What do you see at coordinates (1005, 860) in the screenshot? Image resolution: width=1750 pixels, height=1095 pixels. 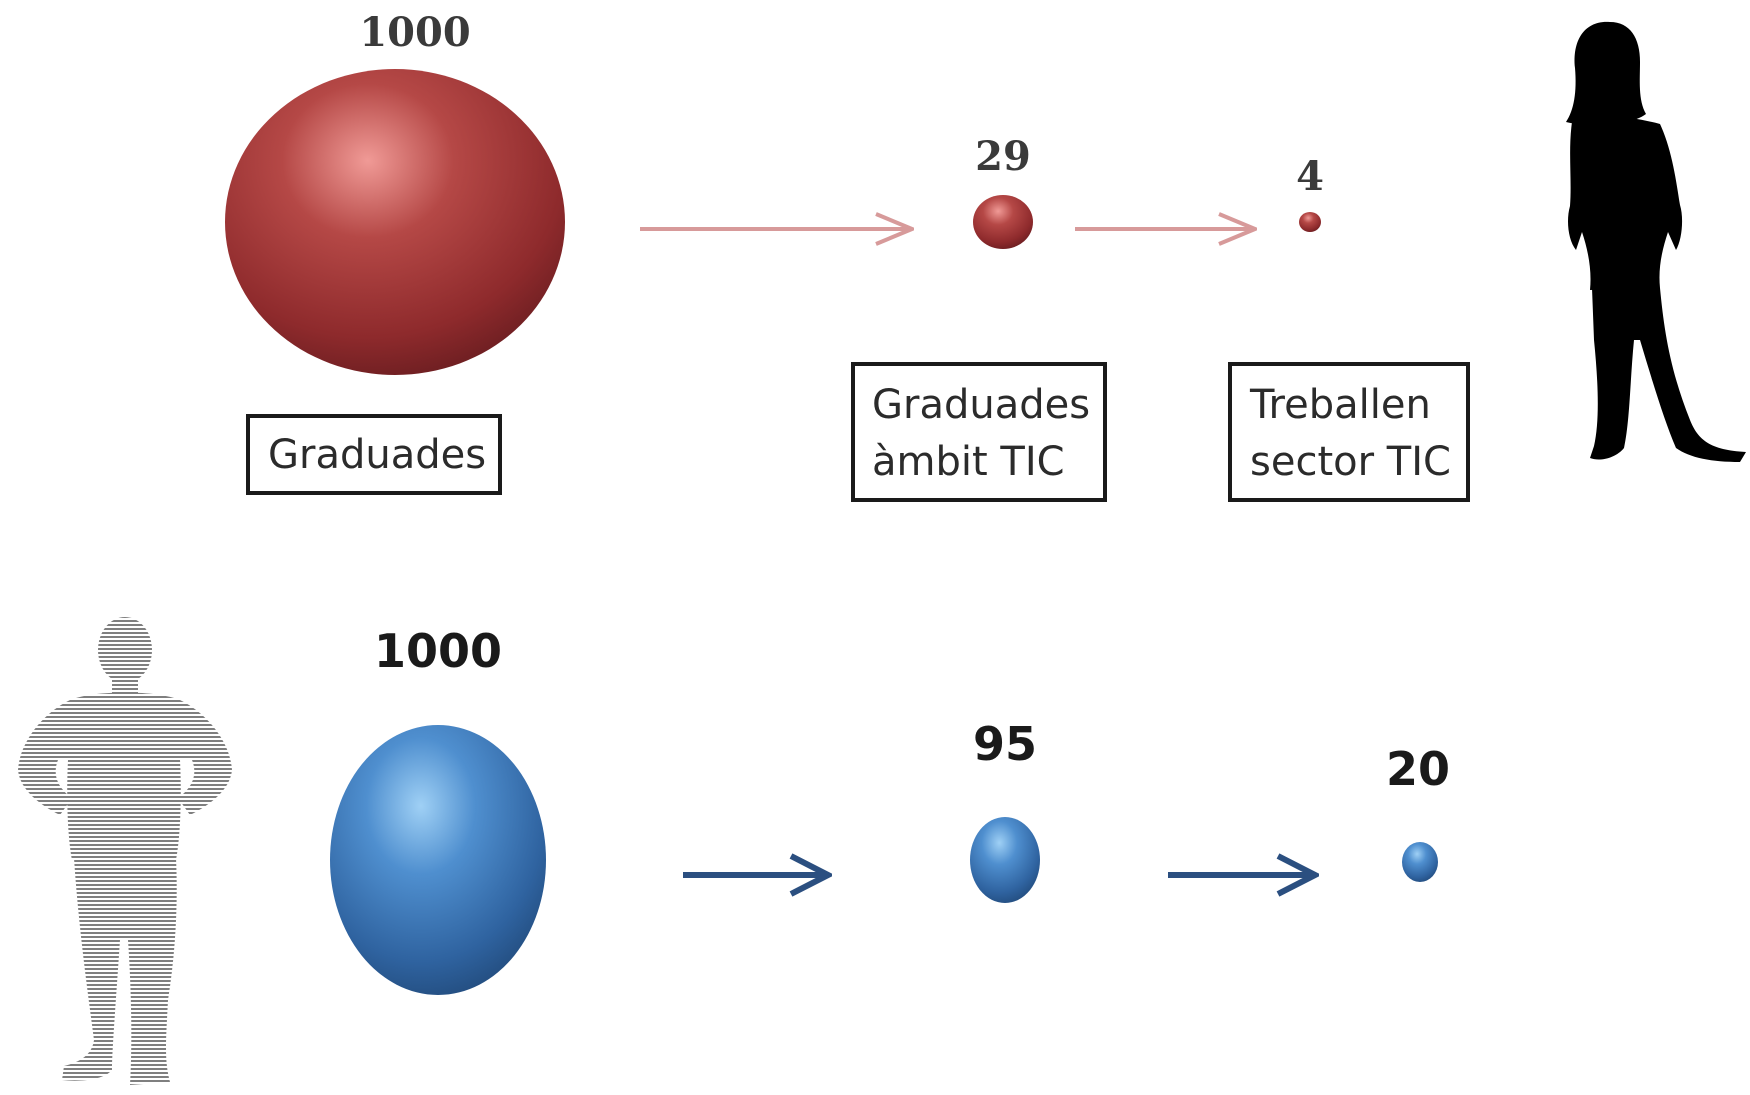 I see `male-sphere-ambit` at bounding box center [1005, 860].